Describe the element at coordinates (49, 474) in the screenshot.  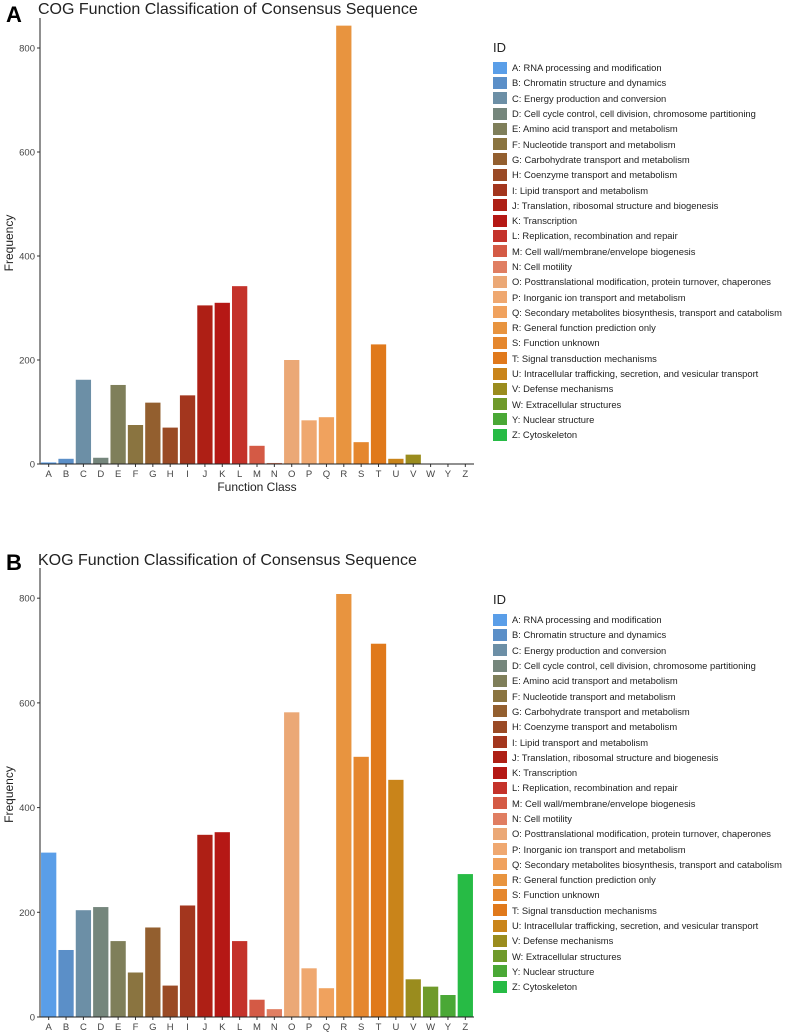
I see `x-tick-label-a: A` at that location.